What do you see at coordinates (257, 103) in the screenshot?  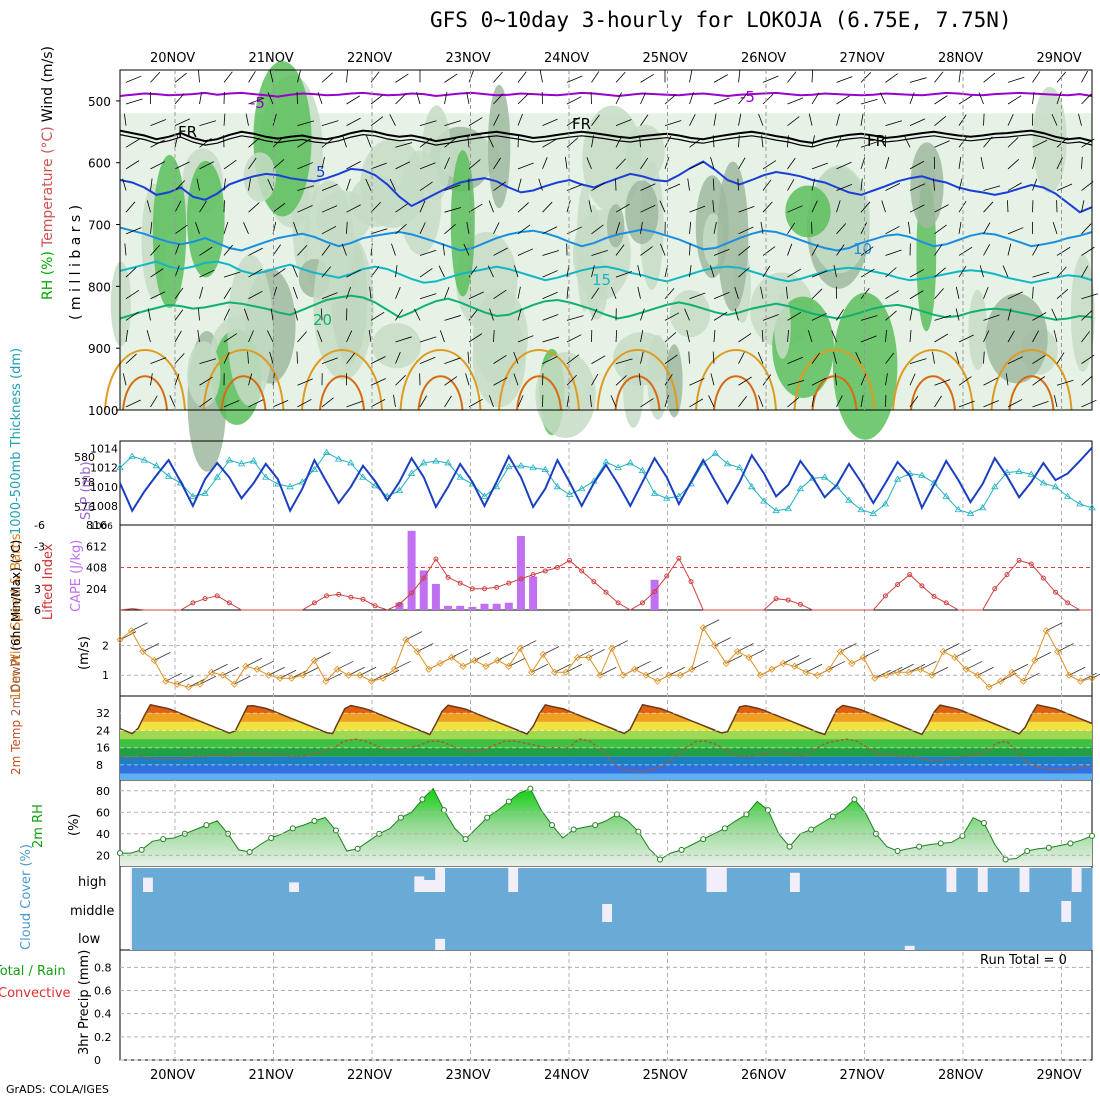 I see `isotherm-label: -5` at bounding box center [257, 103].